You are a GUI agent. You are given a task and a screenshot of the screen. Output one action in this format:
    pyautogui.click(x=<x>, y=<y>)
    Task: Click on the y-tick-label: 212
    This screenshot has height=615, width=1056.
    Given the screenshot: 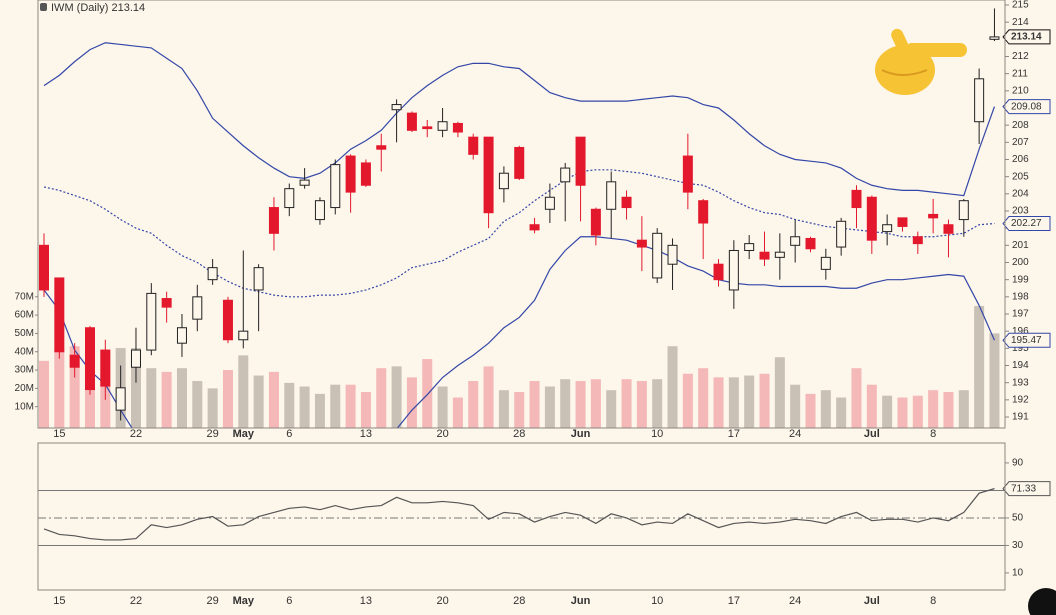 What is the action you would take?
    pyautogui.click(x=1020, y=56)
    